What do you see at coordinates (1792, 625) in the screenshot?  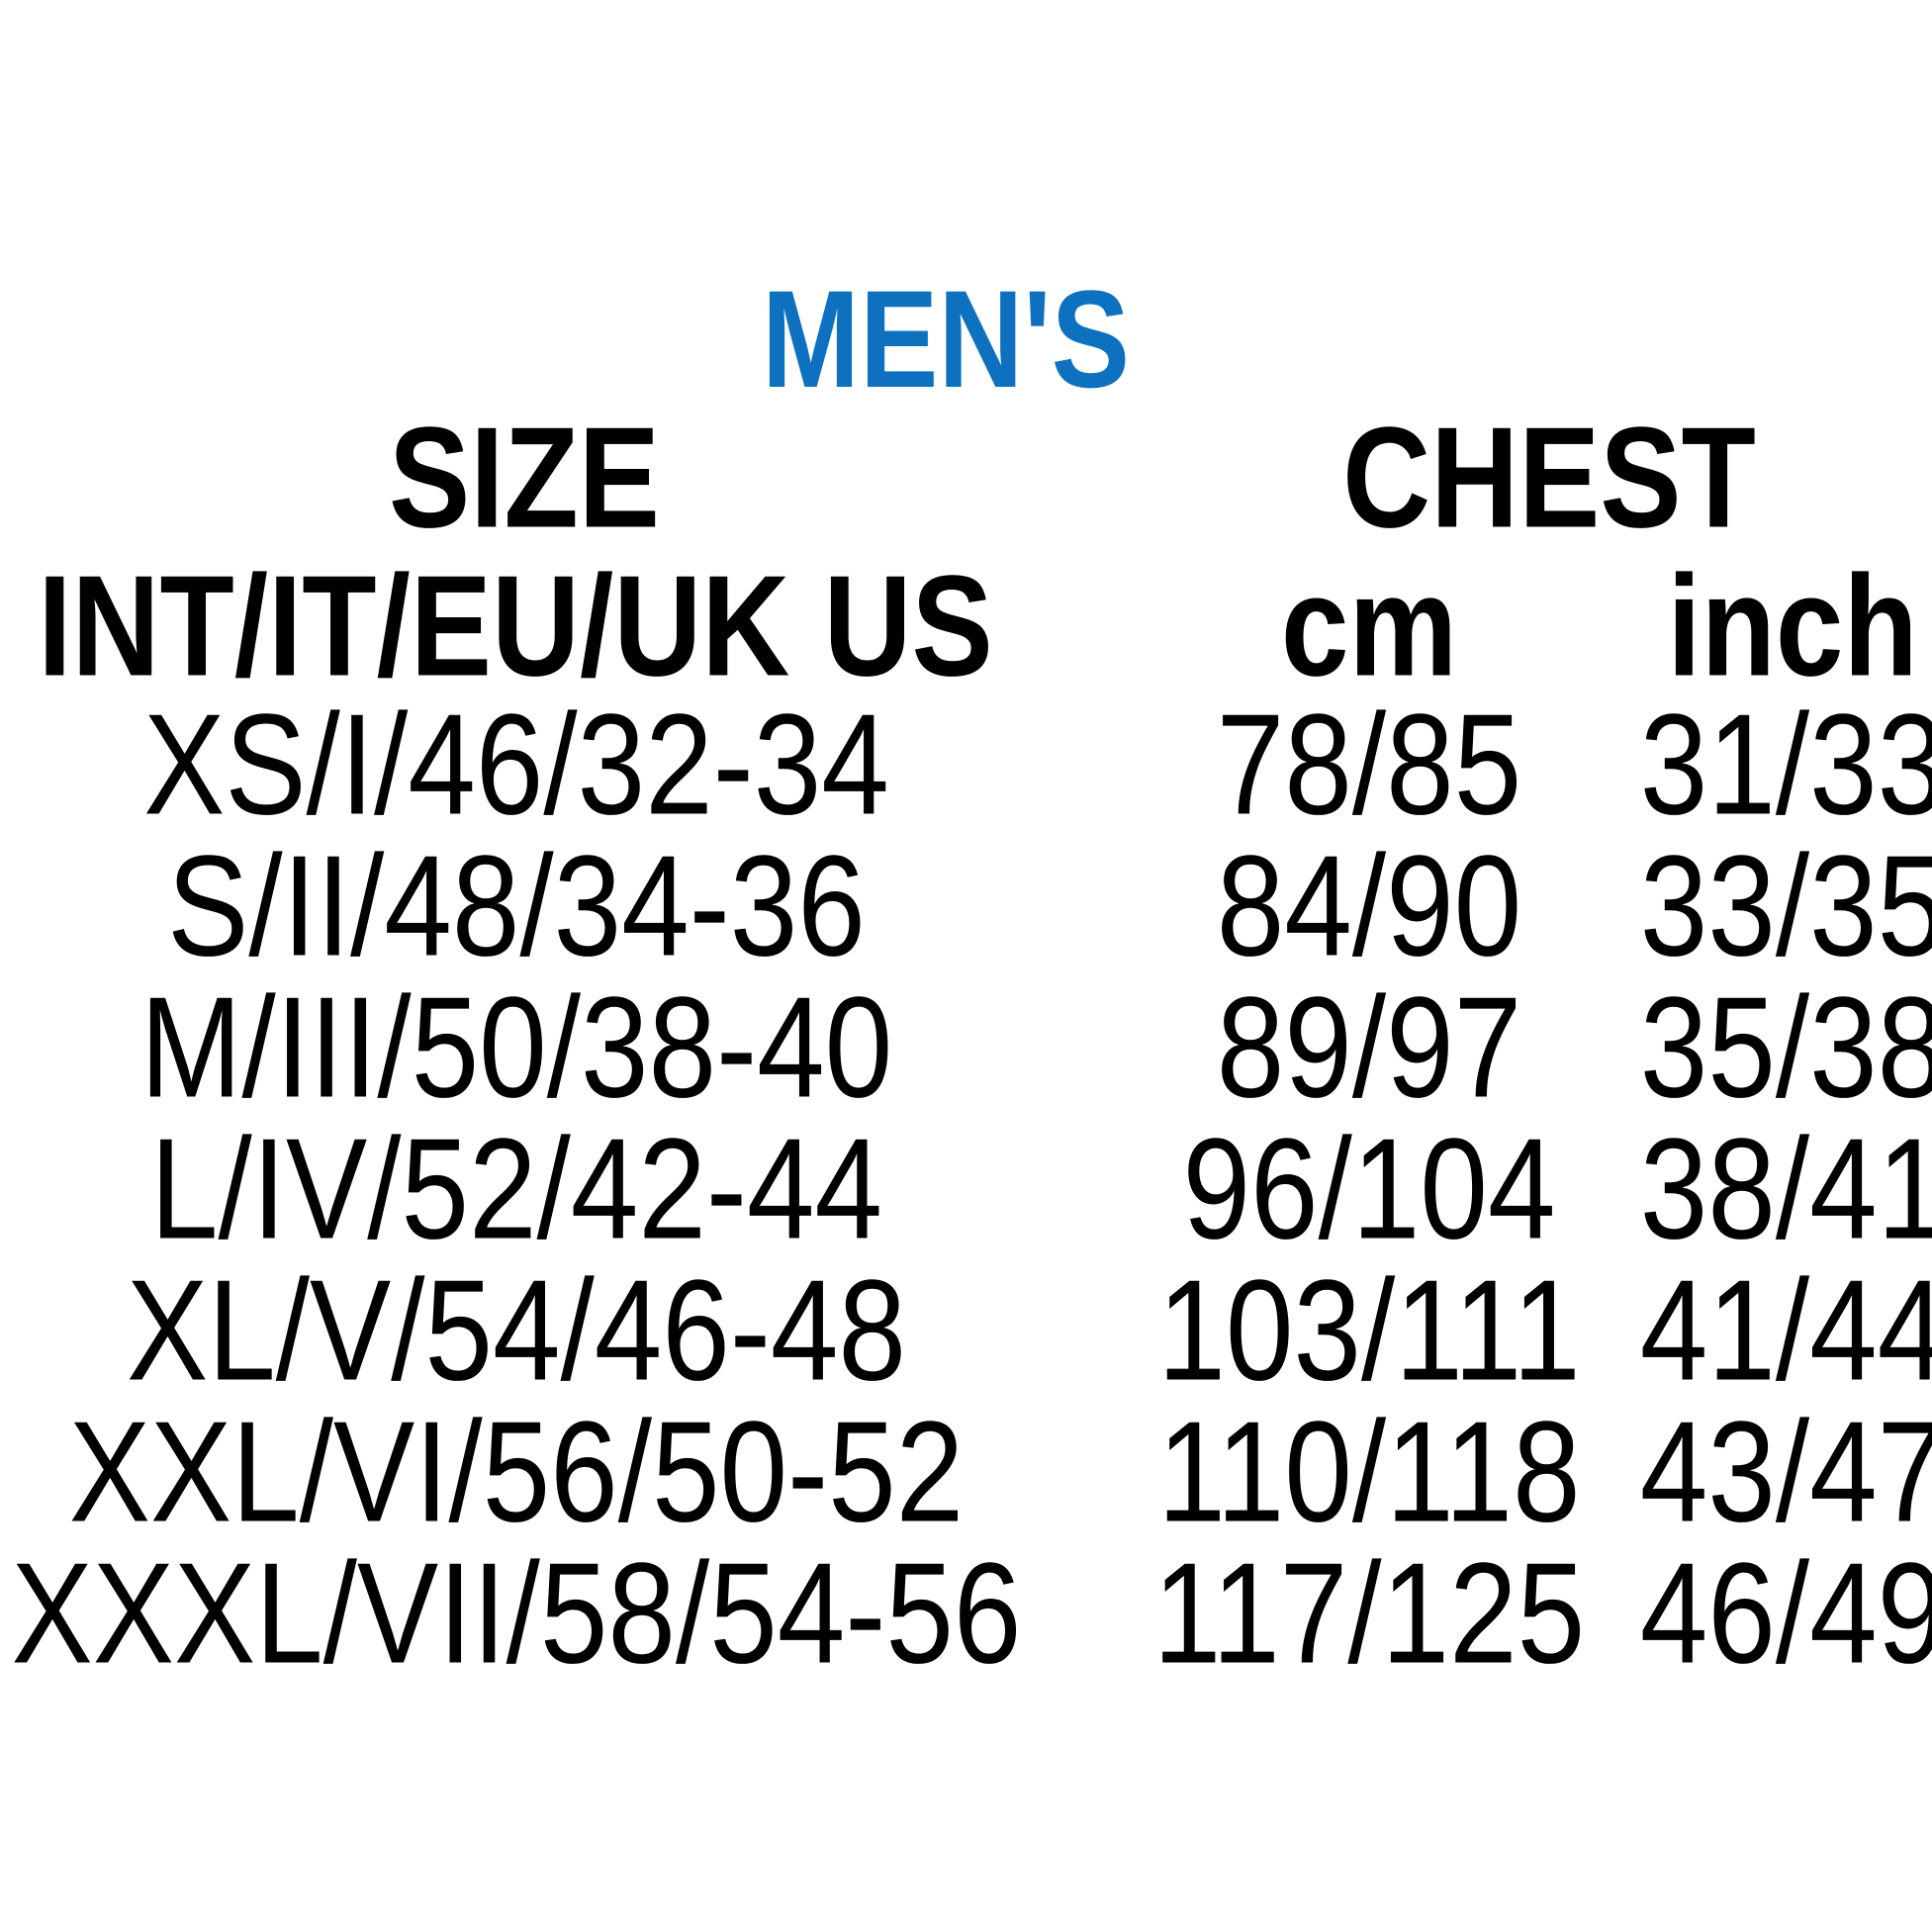 I see `inch-column-header: inch` at bounding box center [1792, 625].